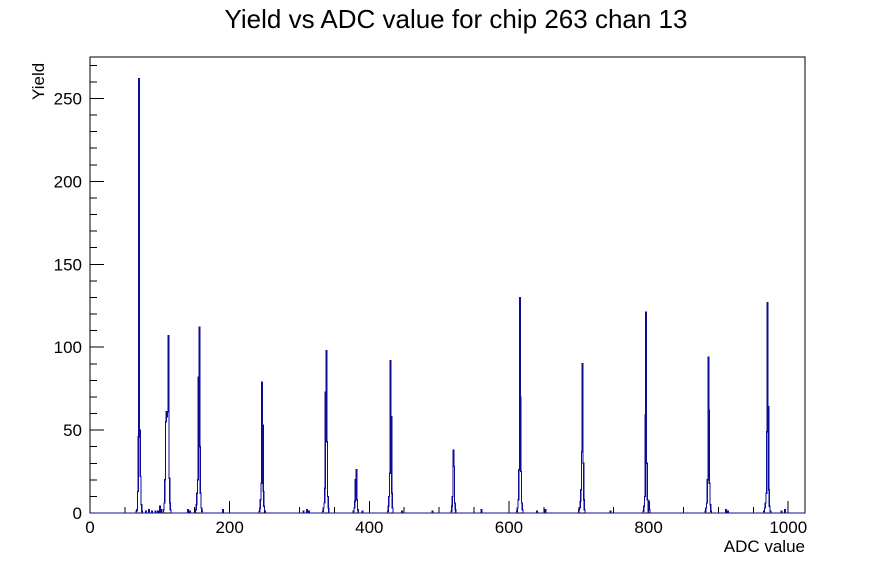 This screenshot has width=896, height=572. What do you see at coordinates (369, 527) in the screenshot?
I see `x-tick-label: 400` at bounding box center [369, 527].